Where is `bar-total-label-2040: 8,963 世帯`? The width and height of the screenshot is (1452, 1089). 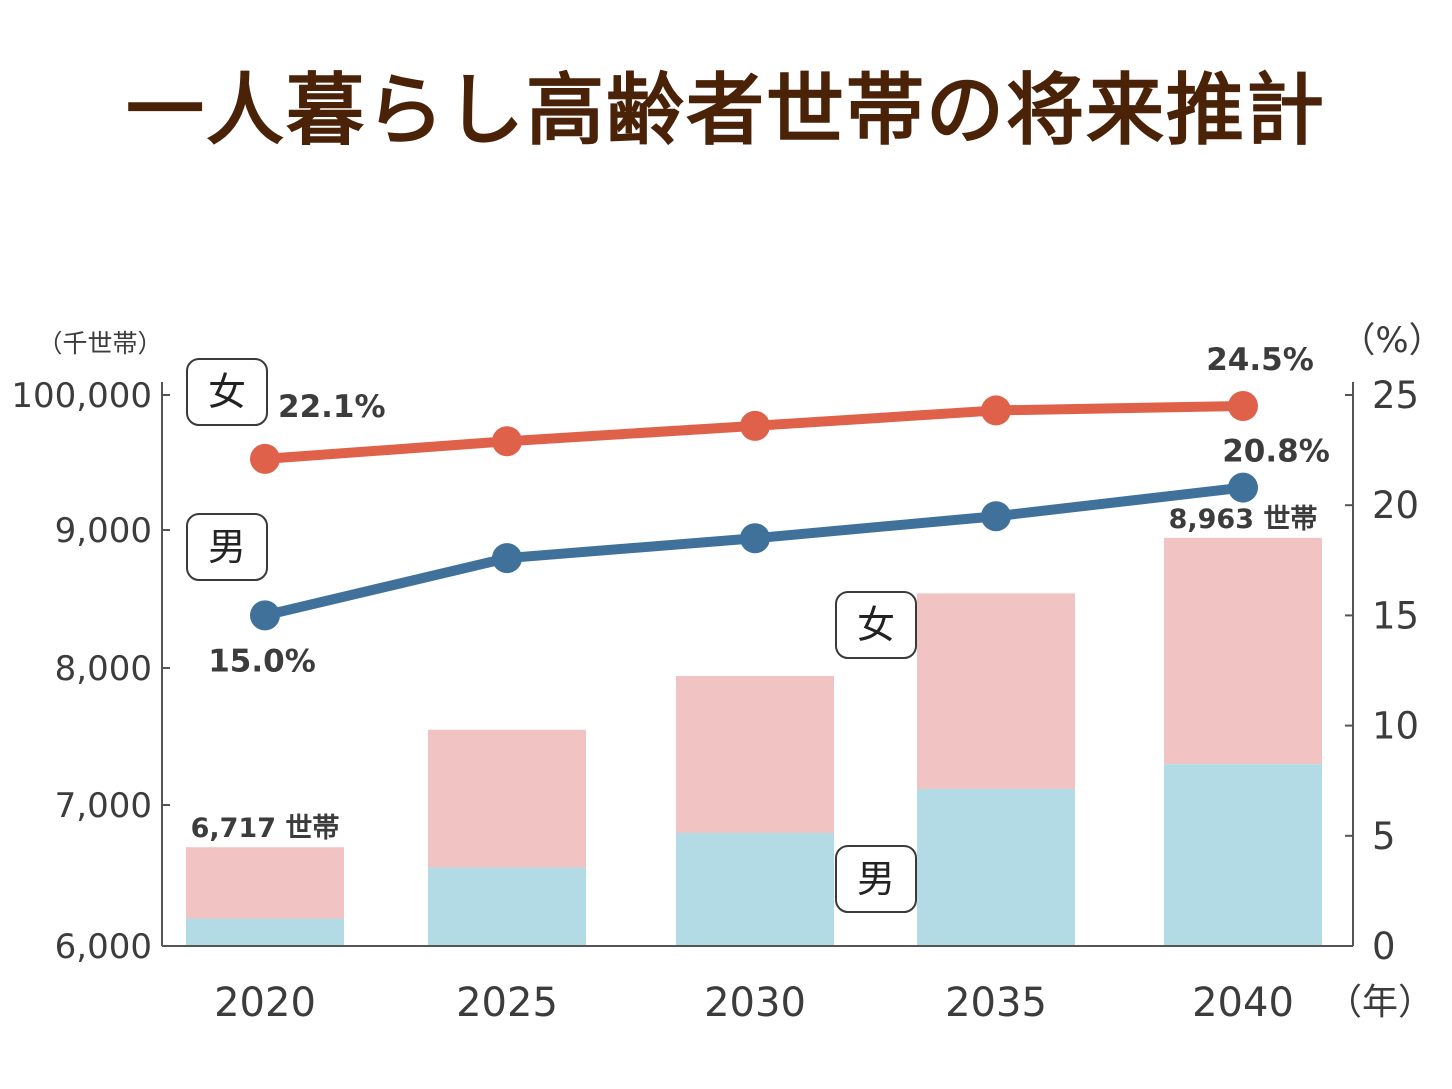
bar-total-label-2040: 8,963 世帯 is located at coordinates (1243, 519).